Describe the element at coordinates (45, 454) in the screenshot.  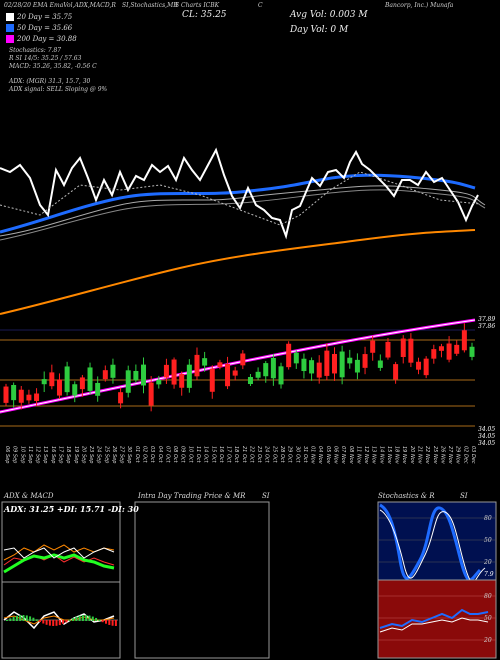
I see `x-tick-label: 13 Sep` at that location.